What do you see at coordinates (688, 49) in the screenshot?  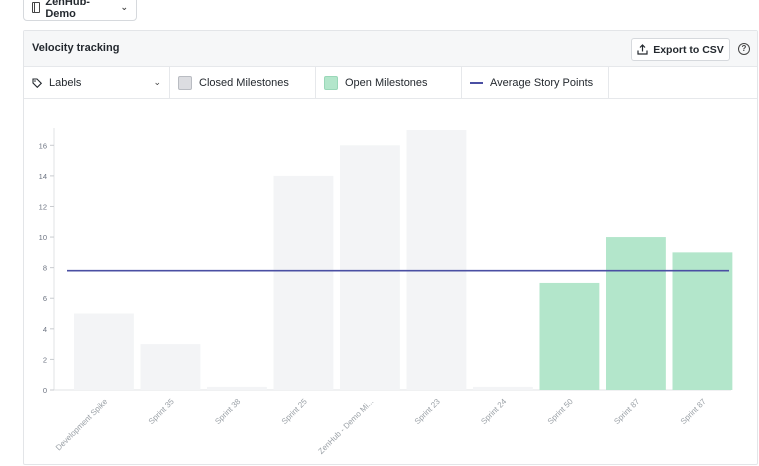 I see `export-csv-label: Export to CSV` at bounding box center [688, 49].